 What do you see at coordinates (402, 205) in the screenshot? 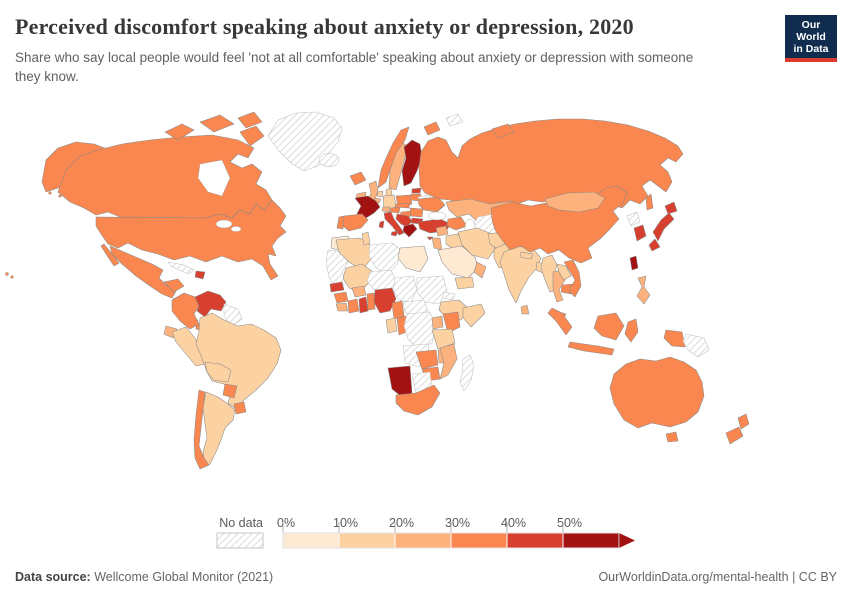
I see `country-czechia-slovakia` at bounding box center [402, 205].